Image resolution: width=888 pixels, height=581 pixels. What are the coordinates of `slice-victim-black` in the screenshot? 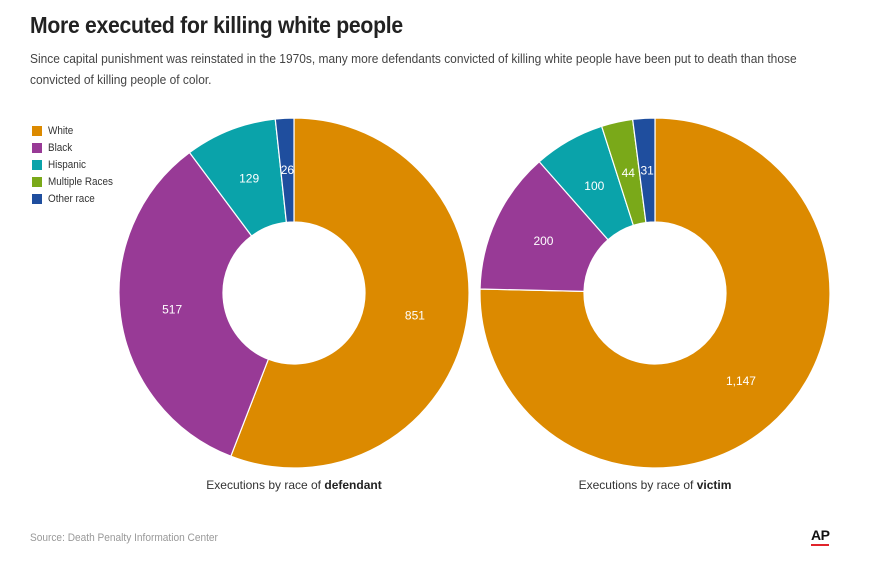 It's located at (544, 226).